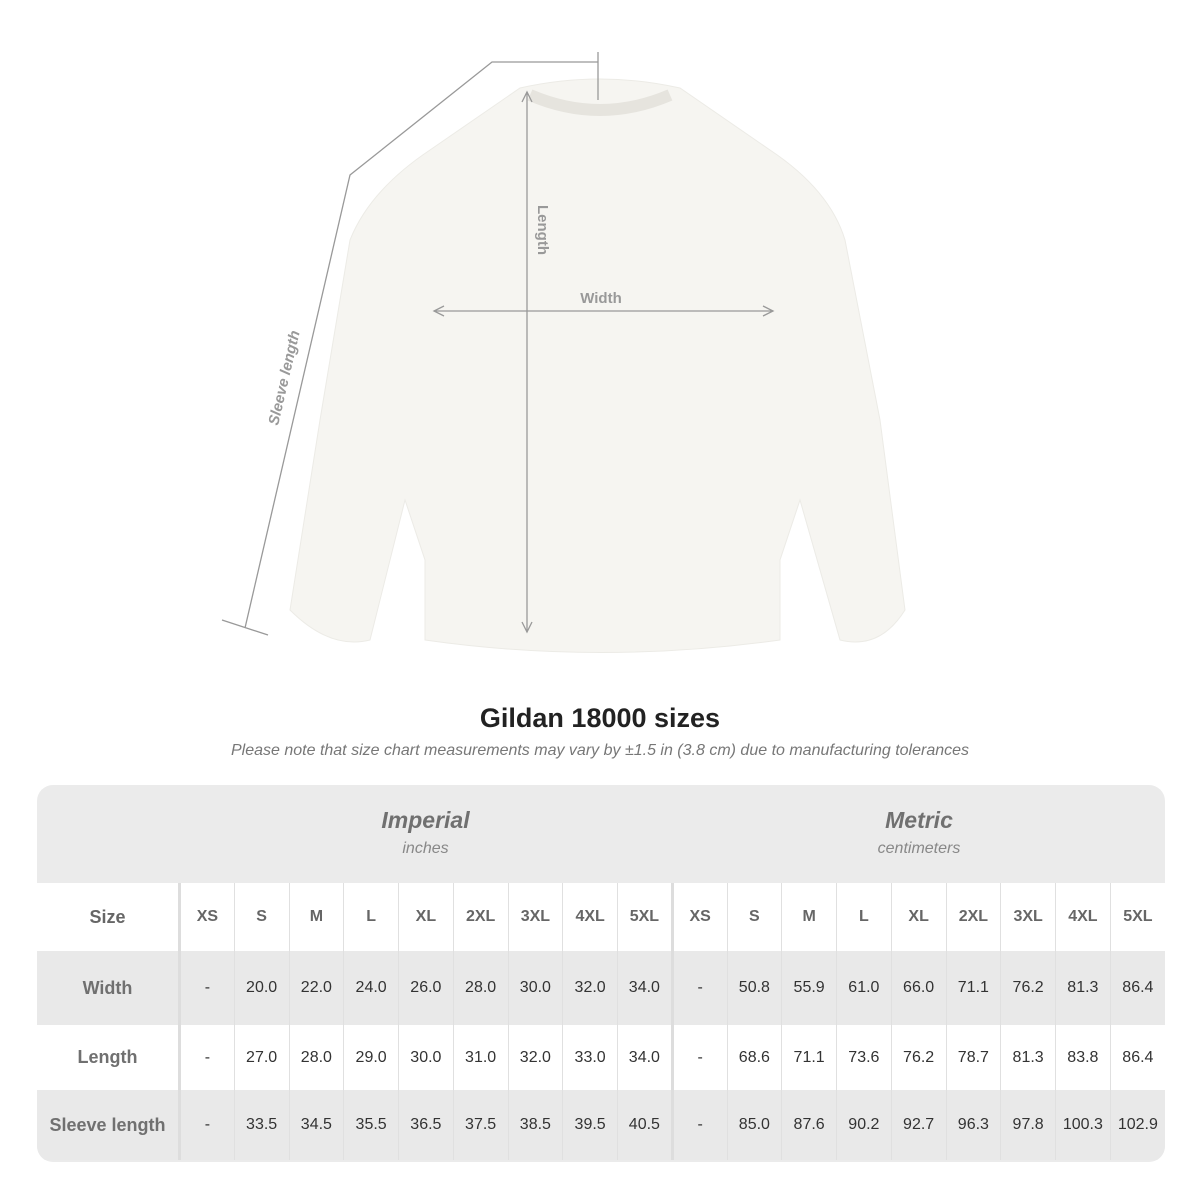  What do you see at coordinates (261, 1057) in the screenshot?
I see `imperial-value: 27.0` at bounding box center [261, 1057].